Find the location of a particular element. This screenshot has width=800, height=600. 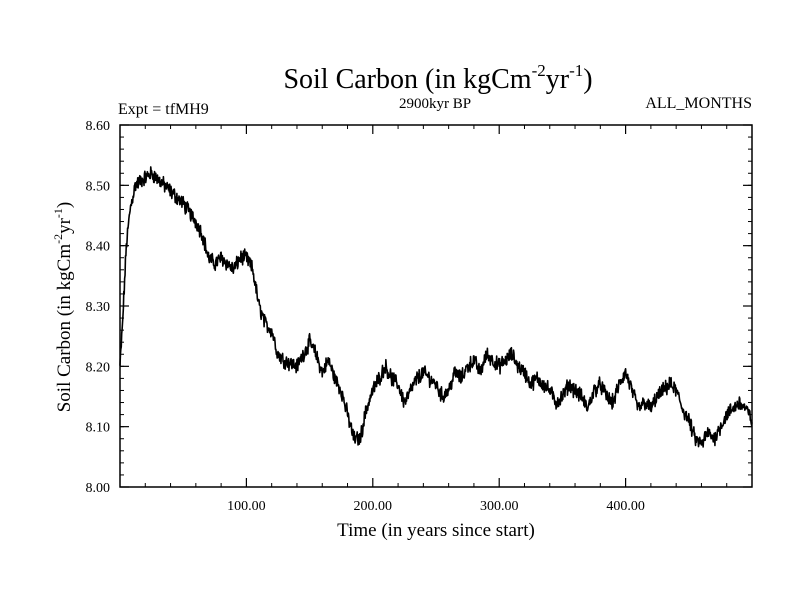

y-axis-label-main: Soil Carbon (in kgCm is located at coordinates (64, 328).